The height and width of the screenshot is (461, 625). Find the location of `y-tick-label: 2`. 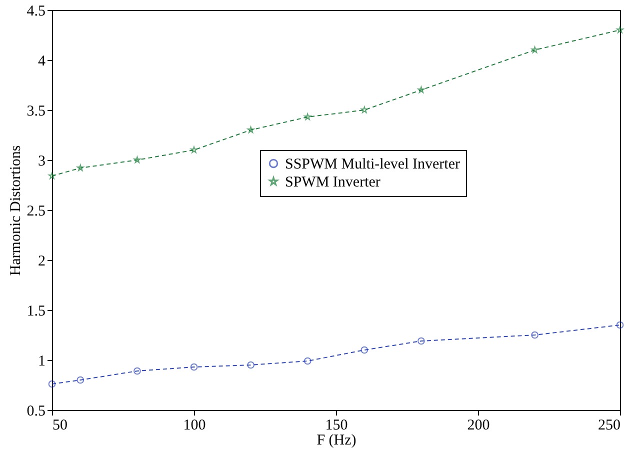

y-tick-label: 2 is located at coordinates (42, 262).